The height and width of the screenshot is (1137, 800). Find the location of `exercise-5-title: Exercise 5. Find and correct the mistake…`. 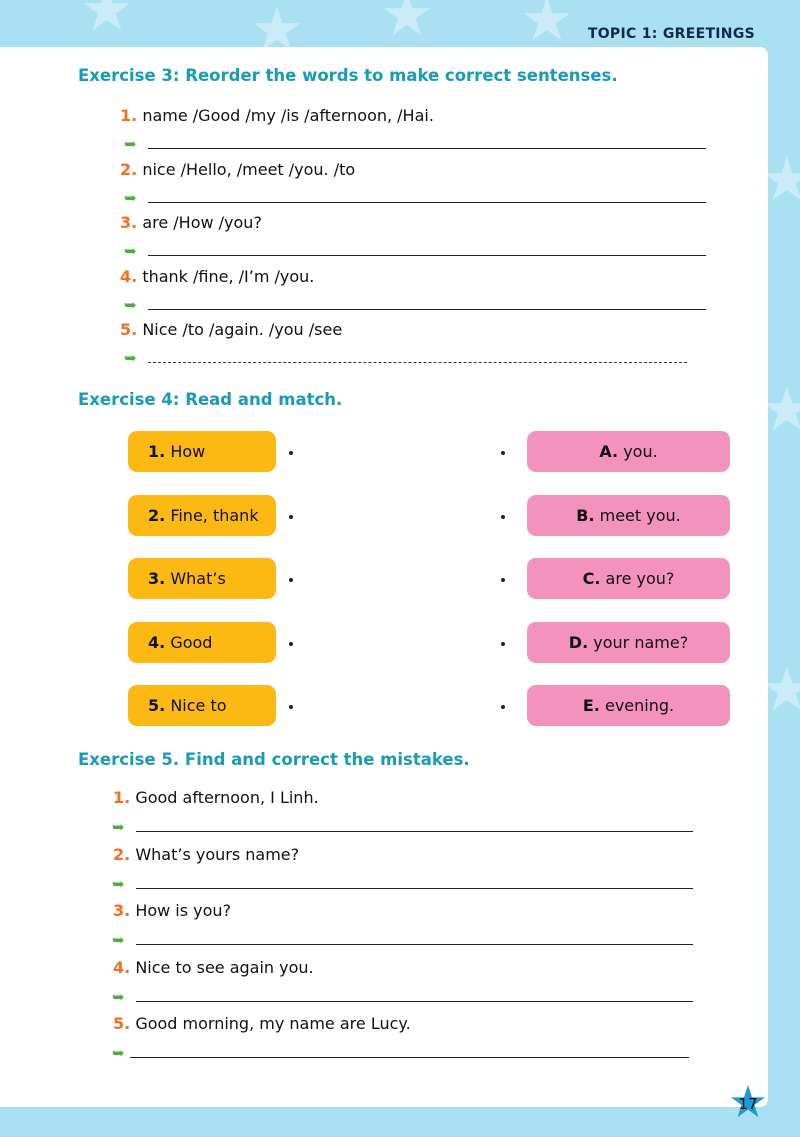

exercise-5-title: Exercise 5. Find and correct the mistake… is located at coordinates (274, 759).